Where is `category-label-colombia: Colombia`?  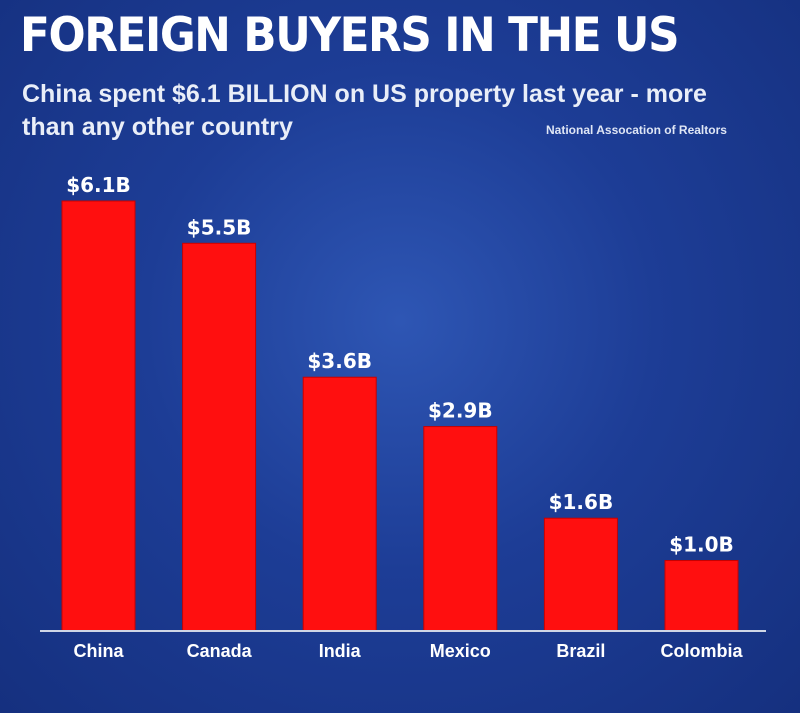 category-label-colombia: Colombia is located at coordinates (701, 651).